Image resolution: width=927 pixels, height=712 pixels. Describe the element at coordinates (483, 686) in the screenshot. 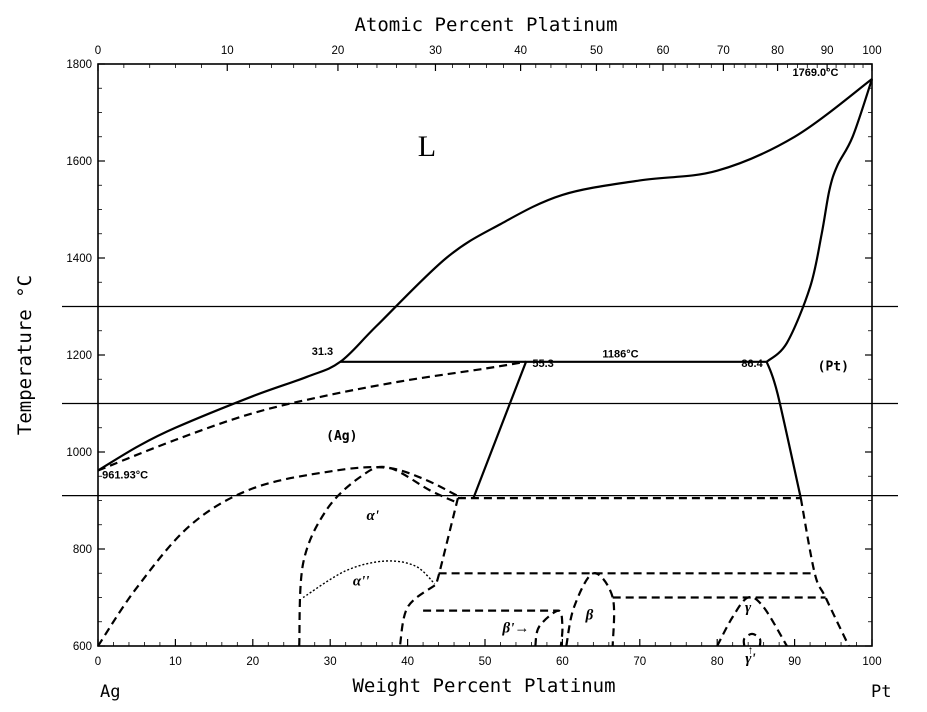

I see `x-axis-title: Weight Percent Platinum` at that location.